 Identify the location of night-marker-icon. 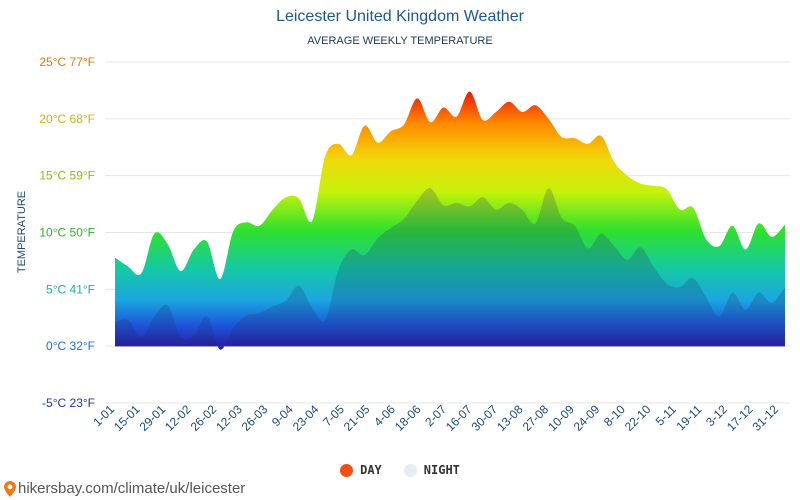
(410, 470).